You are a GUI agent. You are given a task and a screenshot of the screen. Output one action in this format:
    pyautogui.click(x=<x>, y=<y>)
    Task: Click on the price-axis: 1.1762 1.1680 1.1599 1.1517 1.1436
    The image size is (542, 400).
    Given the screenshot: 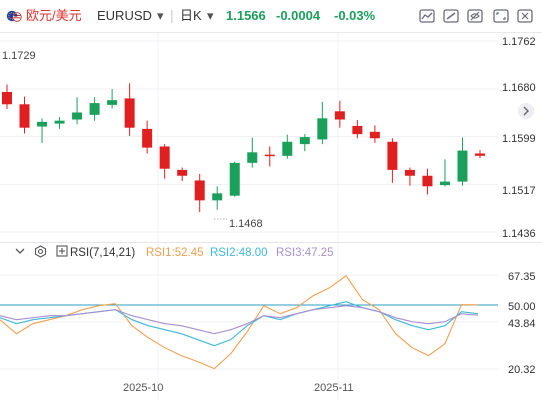 What is the action you would take?
    pyautogui.click(x=519, y=138)
    